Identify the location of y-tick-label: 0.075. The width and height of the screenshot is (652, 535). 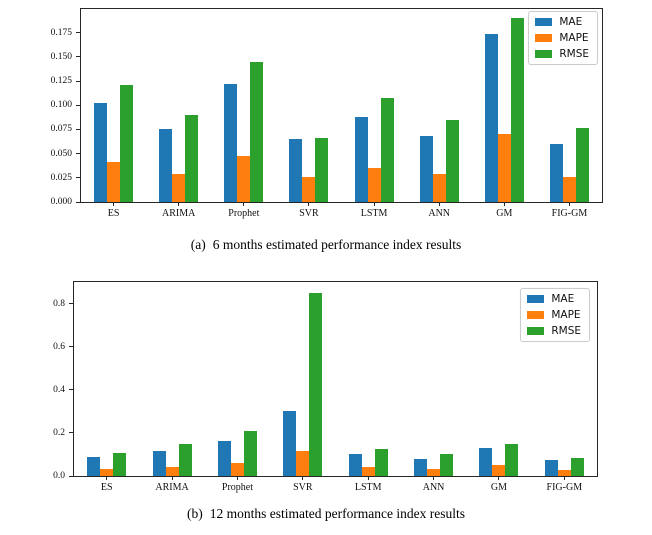
(61, 129).